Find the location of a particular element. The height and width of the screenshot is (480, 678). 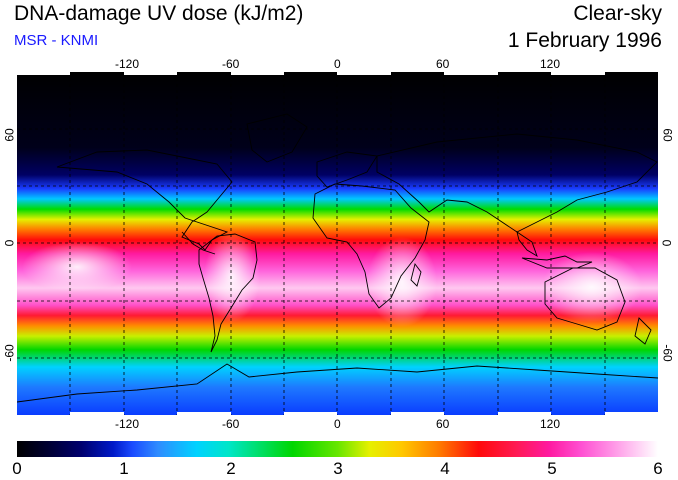

colorbar-label-2: 2 is located at coordinates (231, 468).